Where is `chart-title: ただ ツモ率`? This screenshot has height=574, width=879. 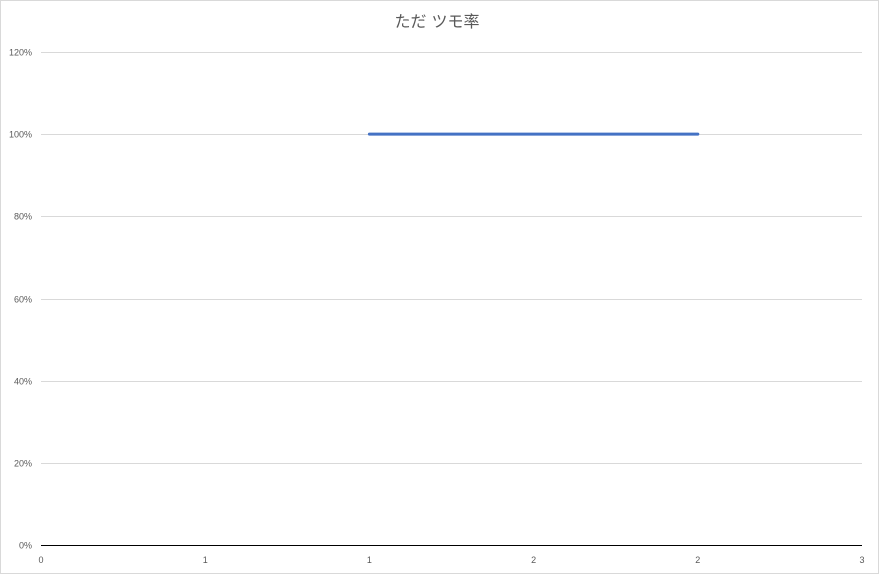
chart-title: ただ ツモ率 is located at coordinates (436, 21).